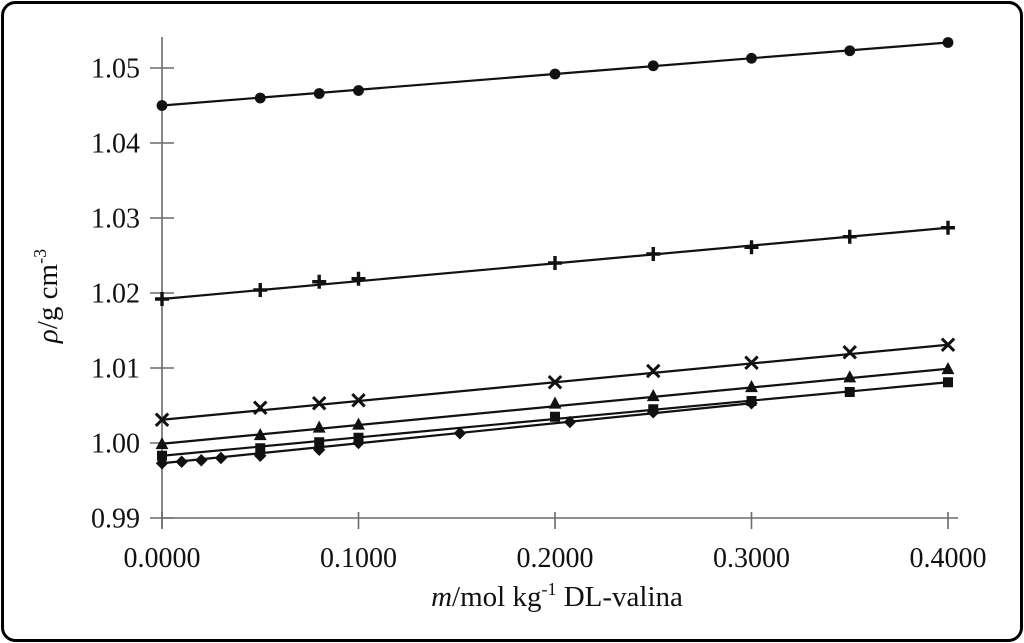 The image size is (1024, 643). Describe the element at coordinates (47, 296) in the screenshot. I see `y-axis-title: ρ/g cm-3` at that location.